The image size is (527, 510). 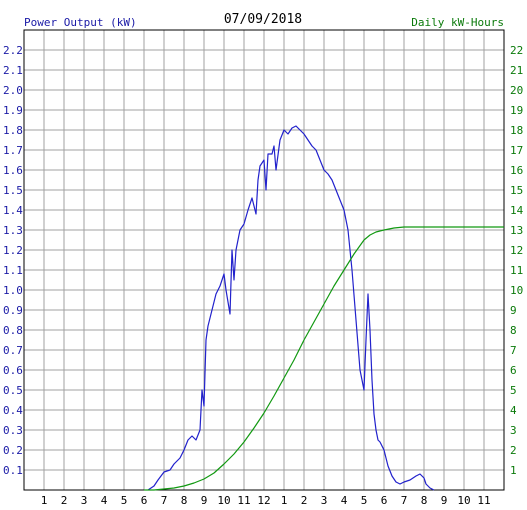 What do you see at coordinates (13, 350) in the screenshot?
I see `left-tick-label: 0.7` at bounding box center [13, 350].